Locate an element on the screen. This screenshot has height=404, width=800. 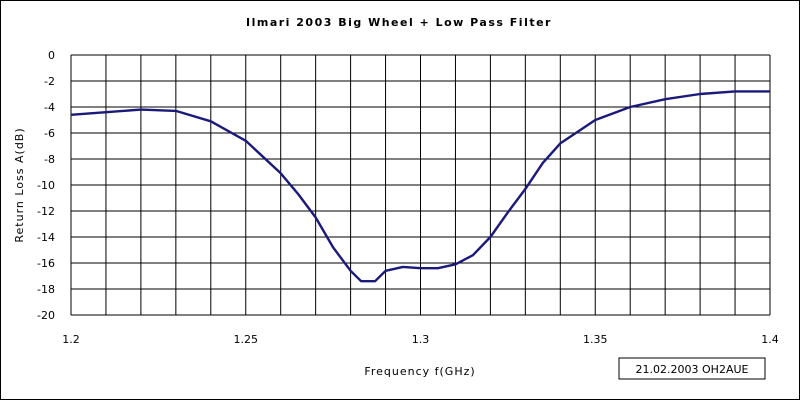
y-tick-label: -16 is located at coordinates (46, 263).